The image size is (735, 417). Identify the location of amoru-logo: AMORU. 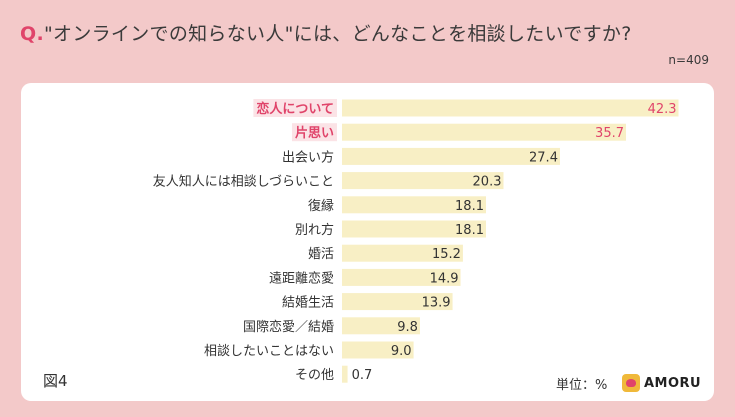
(661, 383).